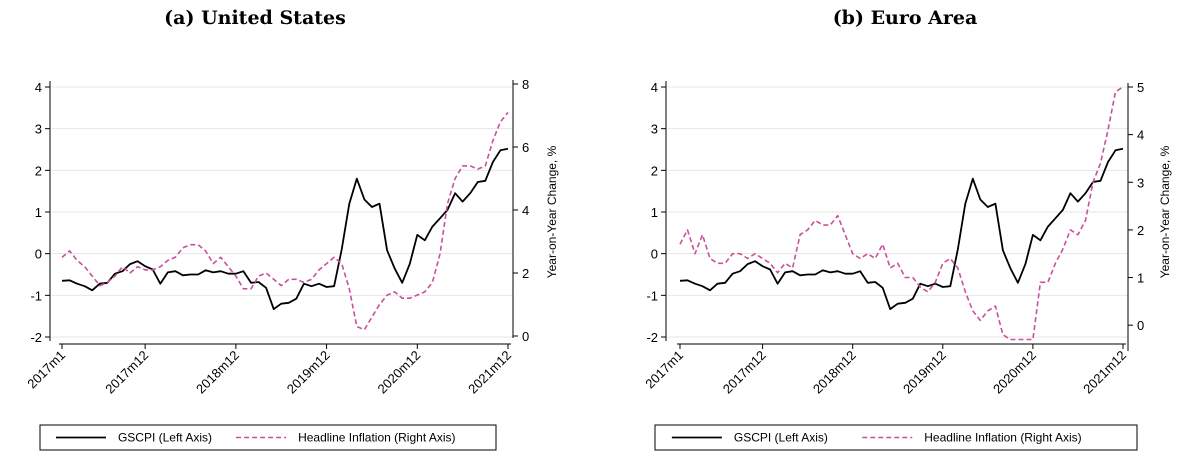 Image resolution: width=1180 pixels, height=457 pixels. Describe the element at coordinates (525, 147) in the screenshot. I see `right-tick-label: 6` at that location.